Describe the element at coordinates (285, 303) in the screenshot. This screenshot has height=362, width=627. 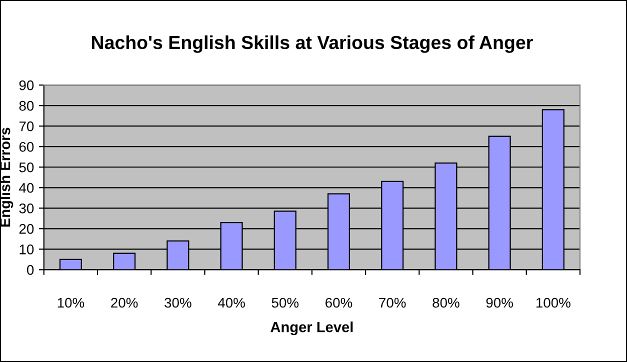
I see `x-tick-label: 50%` at that location.